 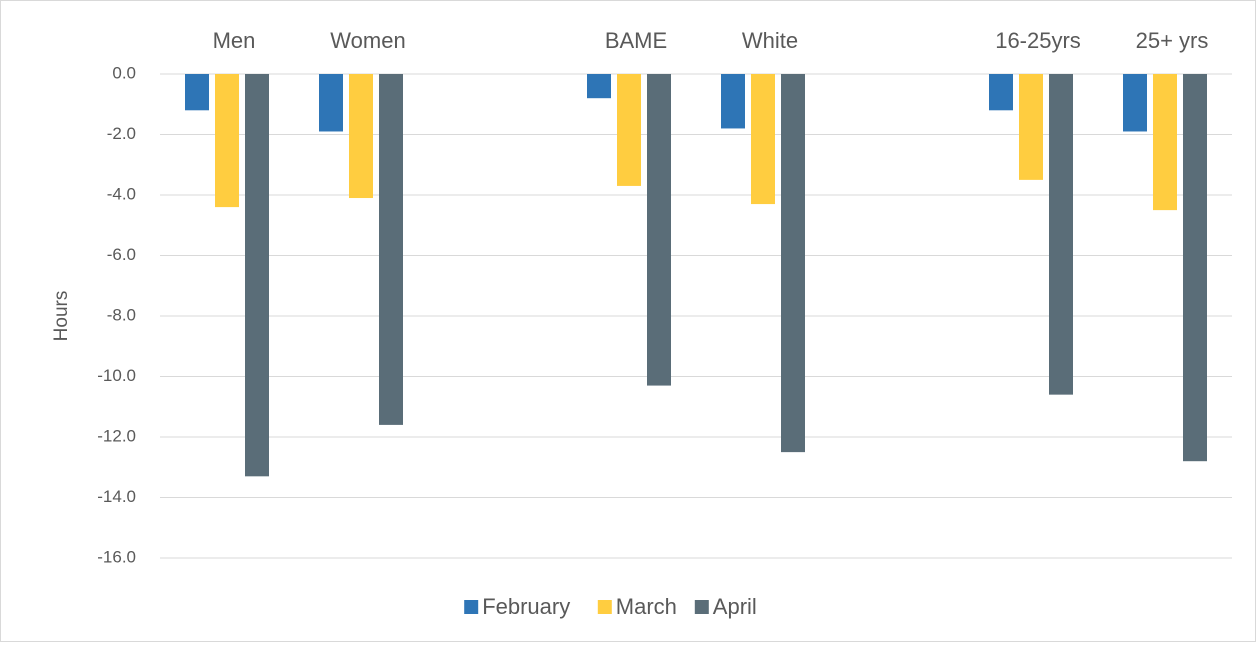 I want to click on legend-label: April, so click(x=735, y=606).